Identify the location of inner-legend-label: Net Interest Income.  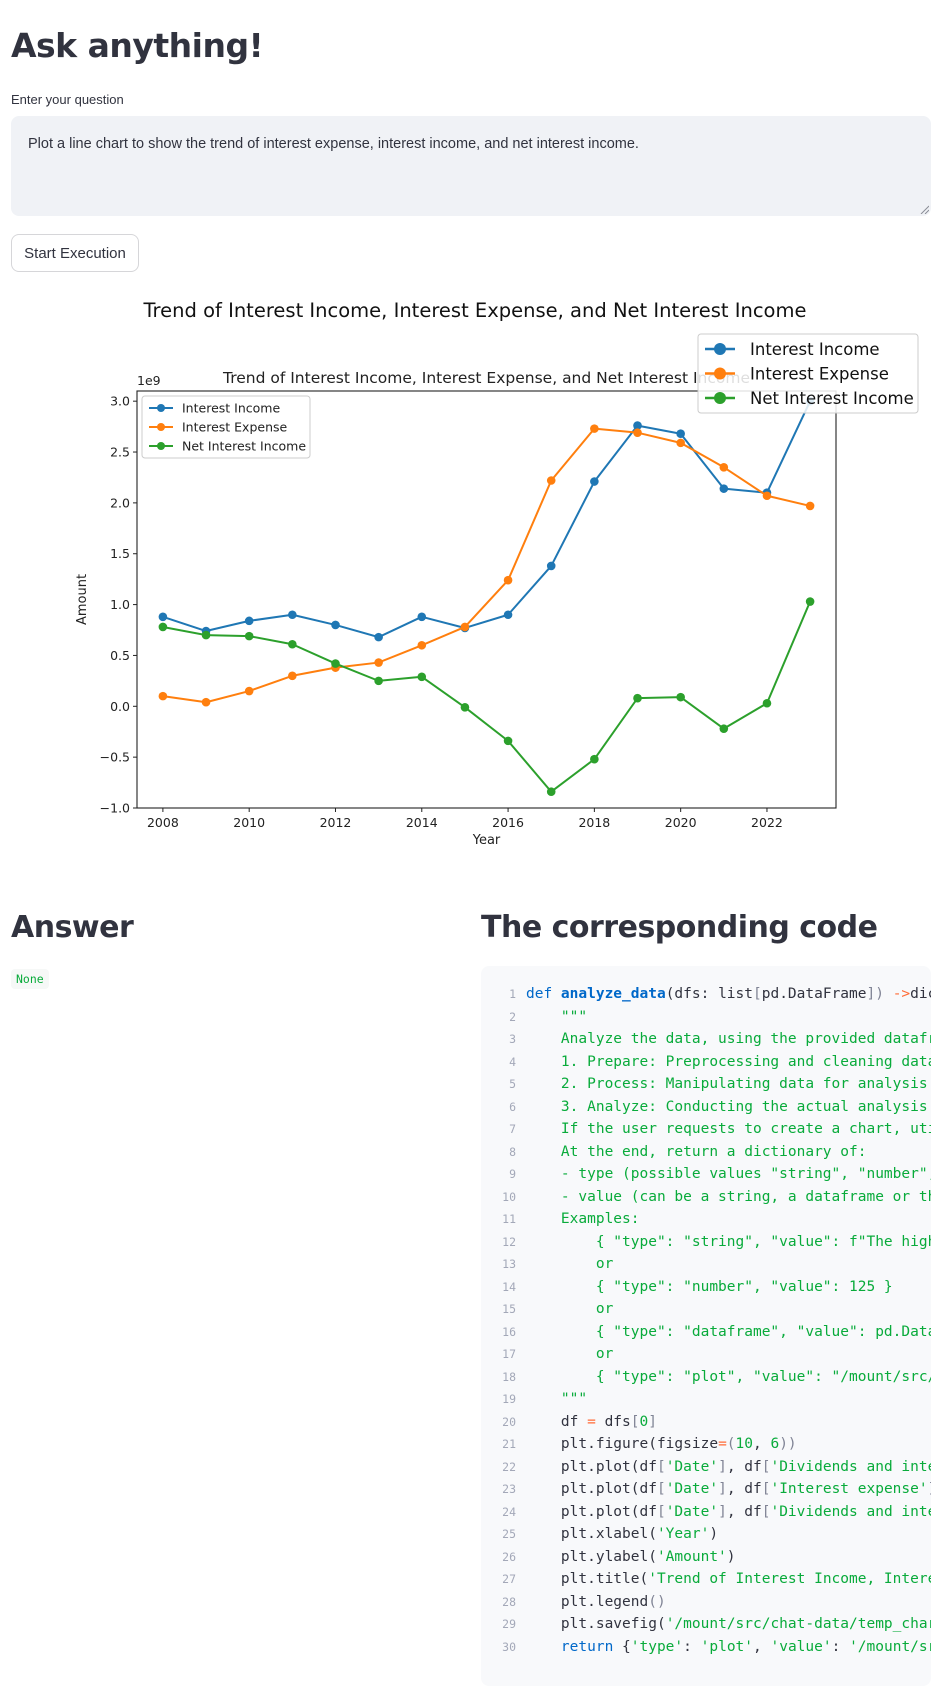
(244, 446).